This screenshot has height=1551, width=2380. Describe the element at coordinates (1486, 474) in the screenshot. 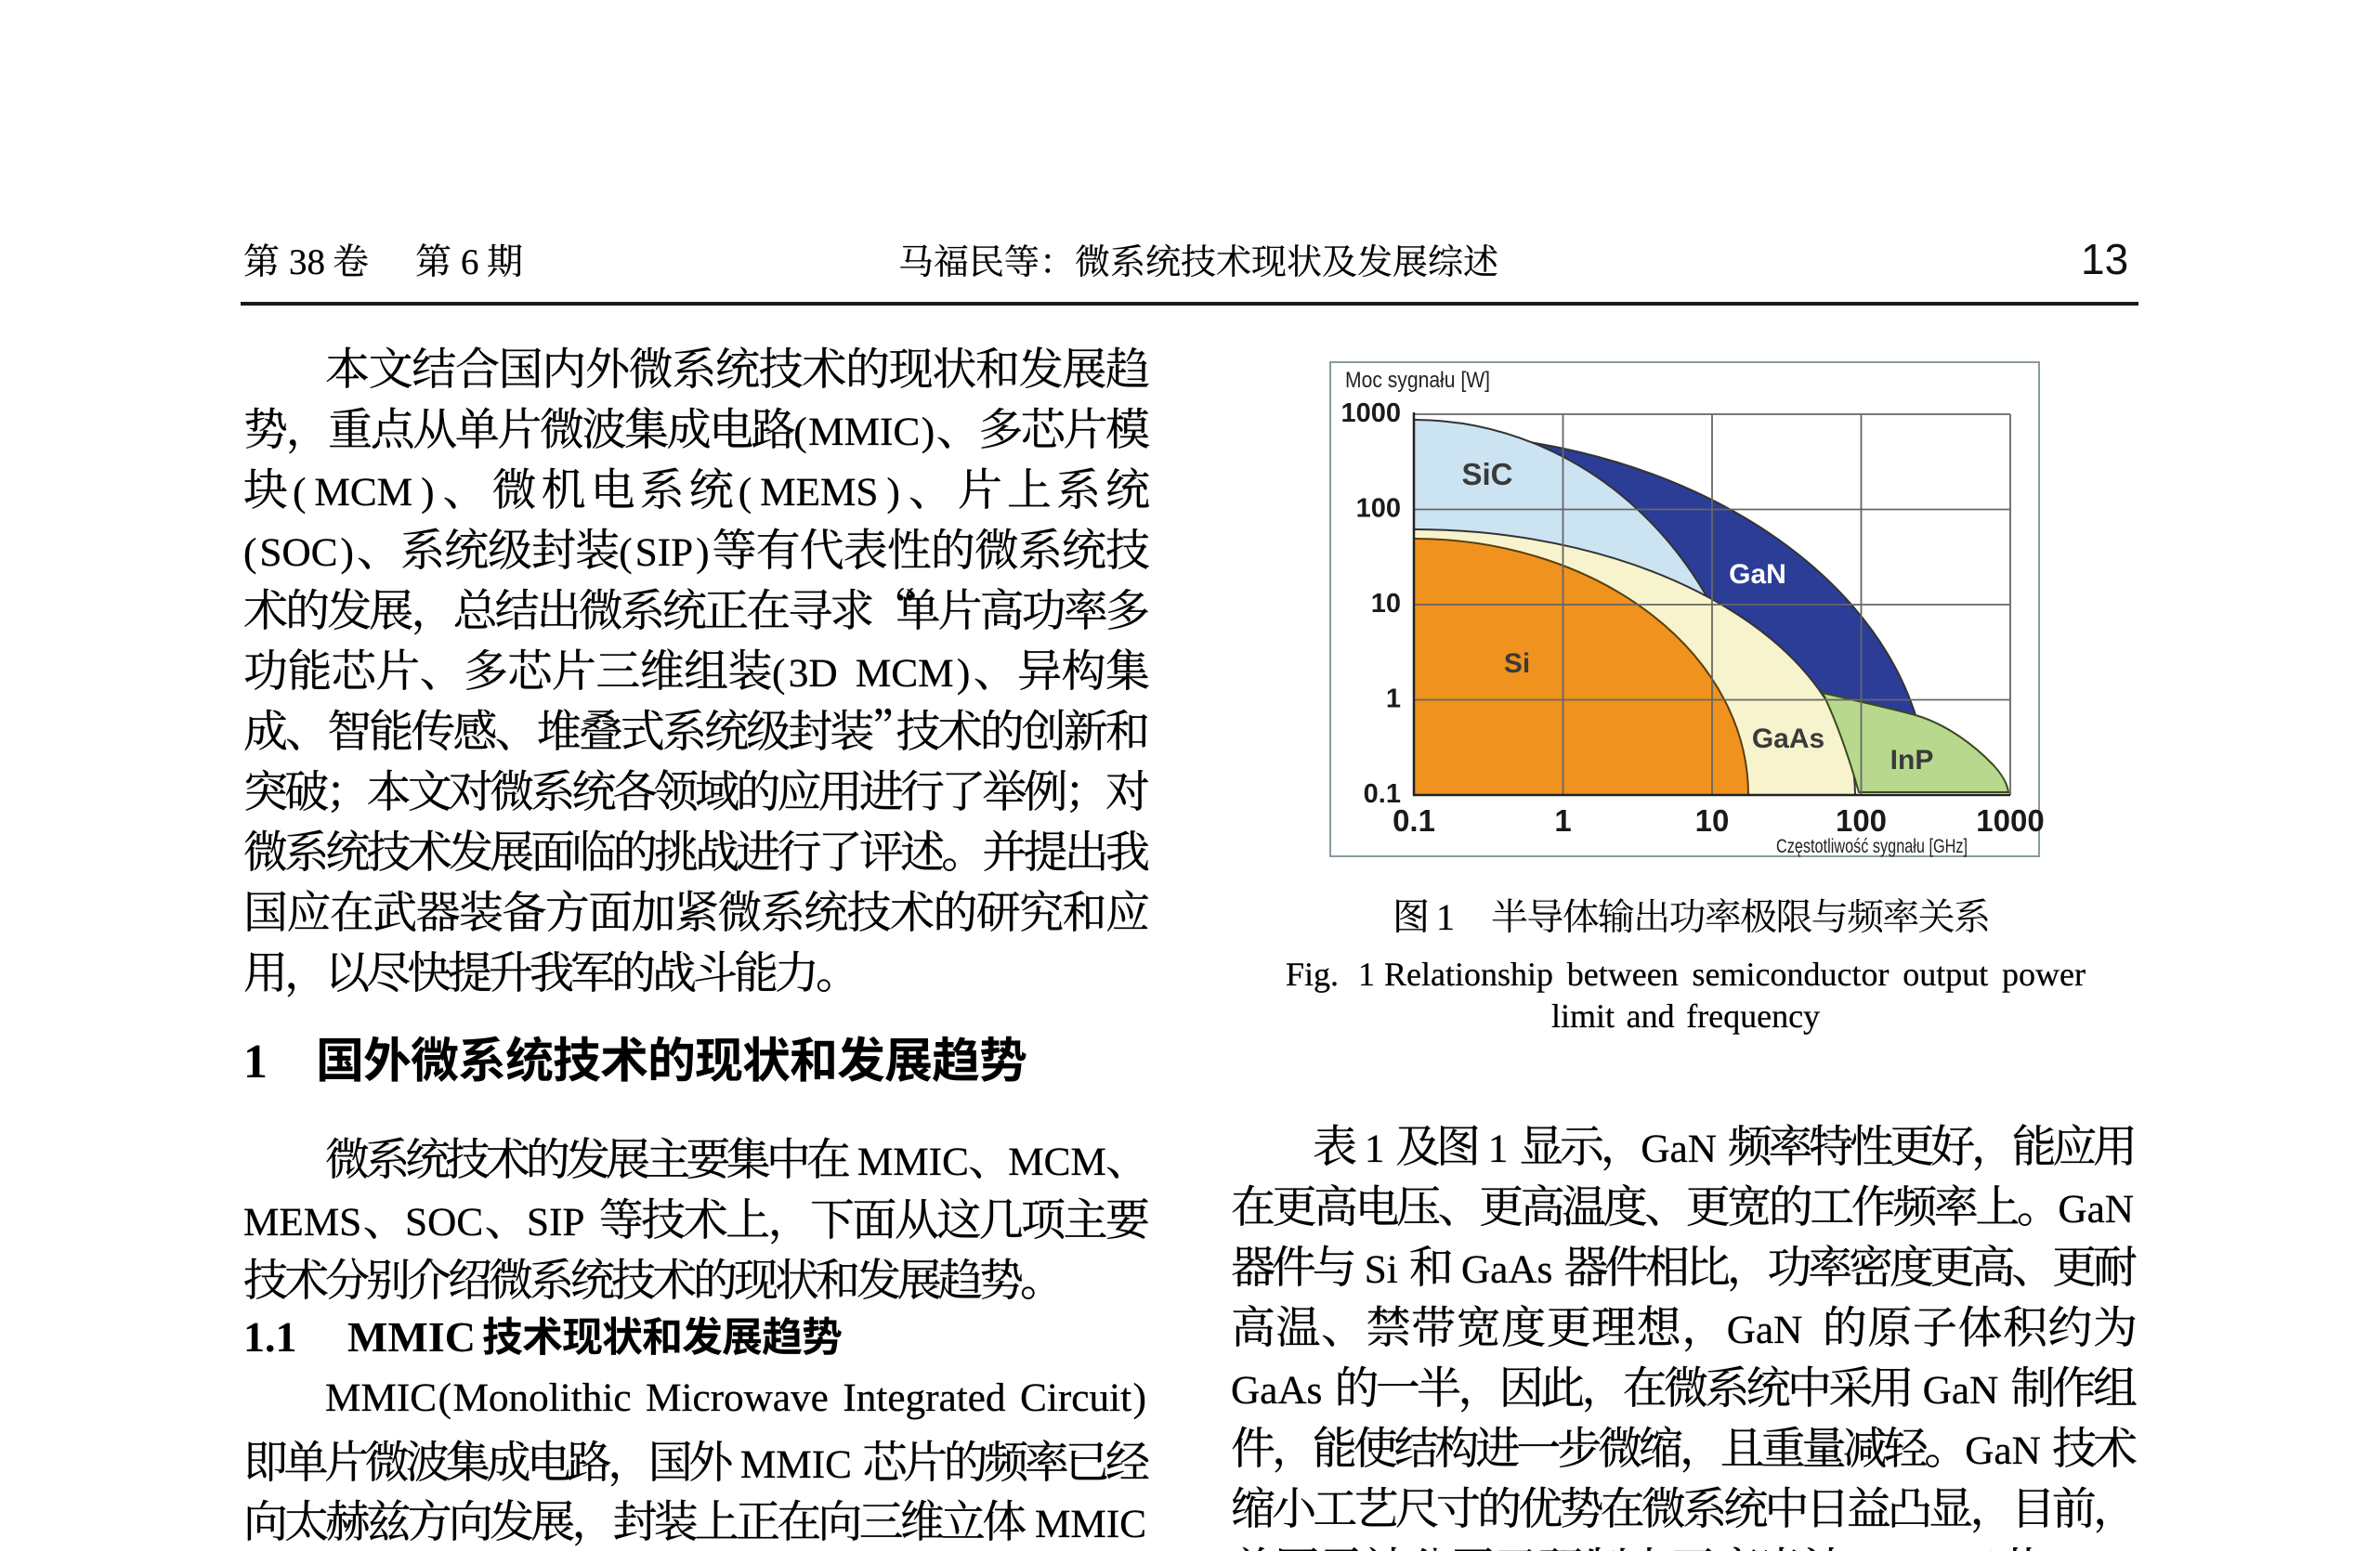

I see `svg-text: SiC` at that location.